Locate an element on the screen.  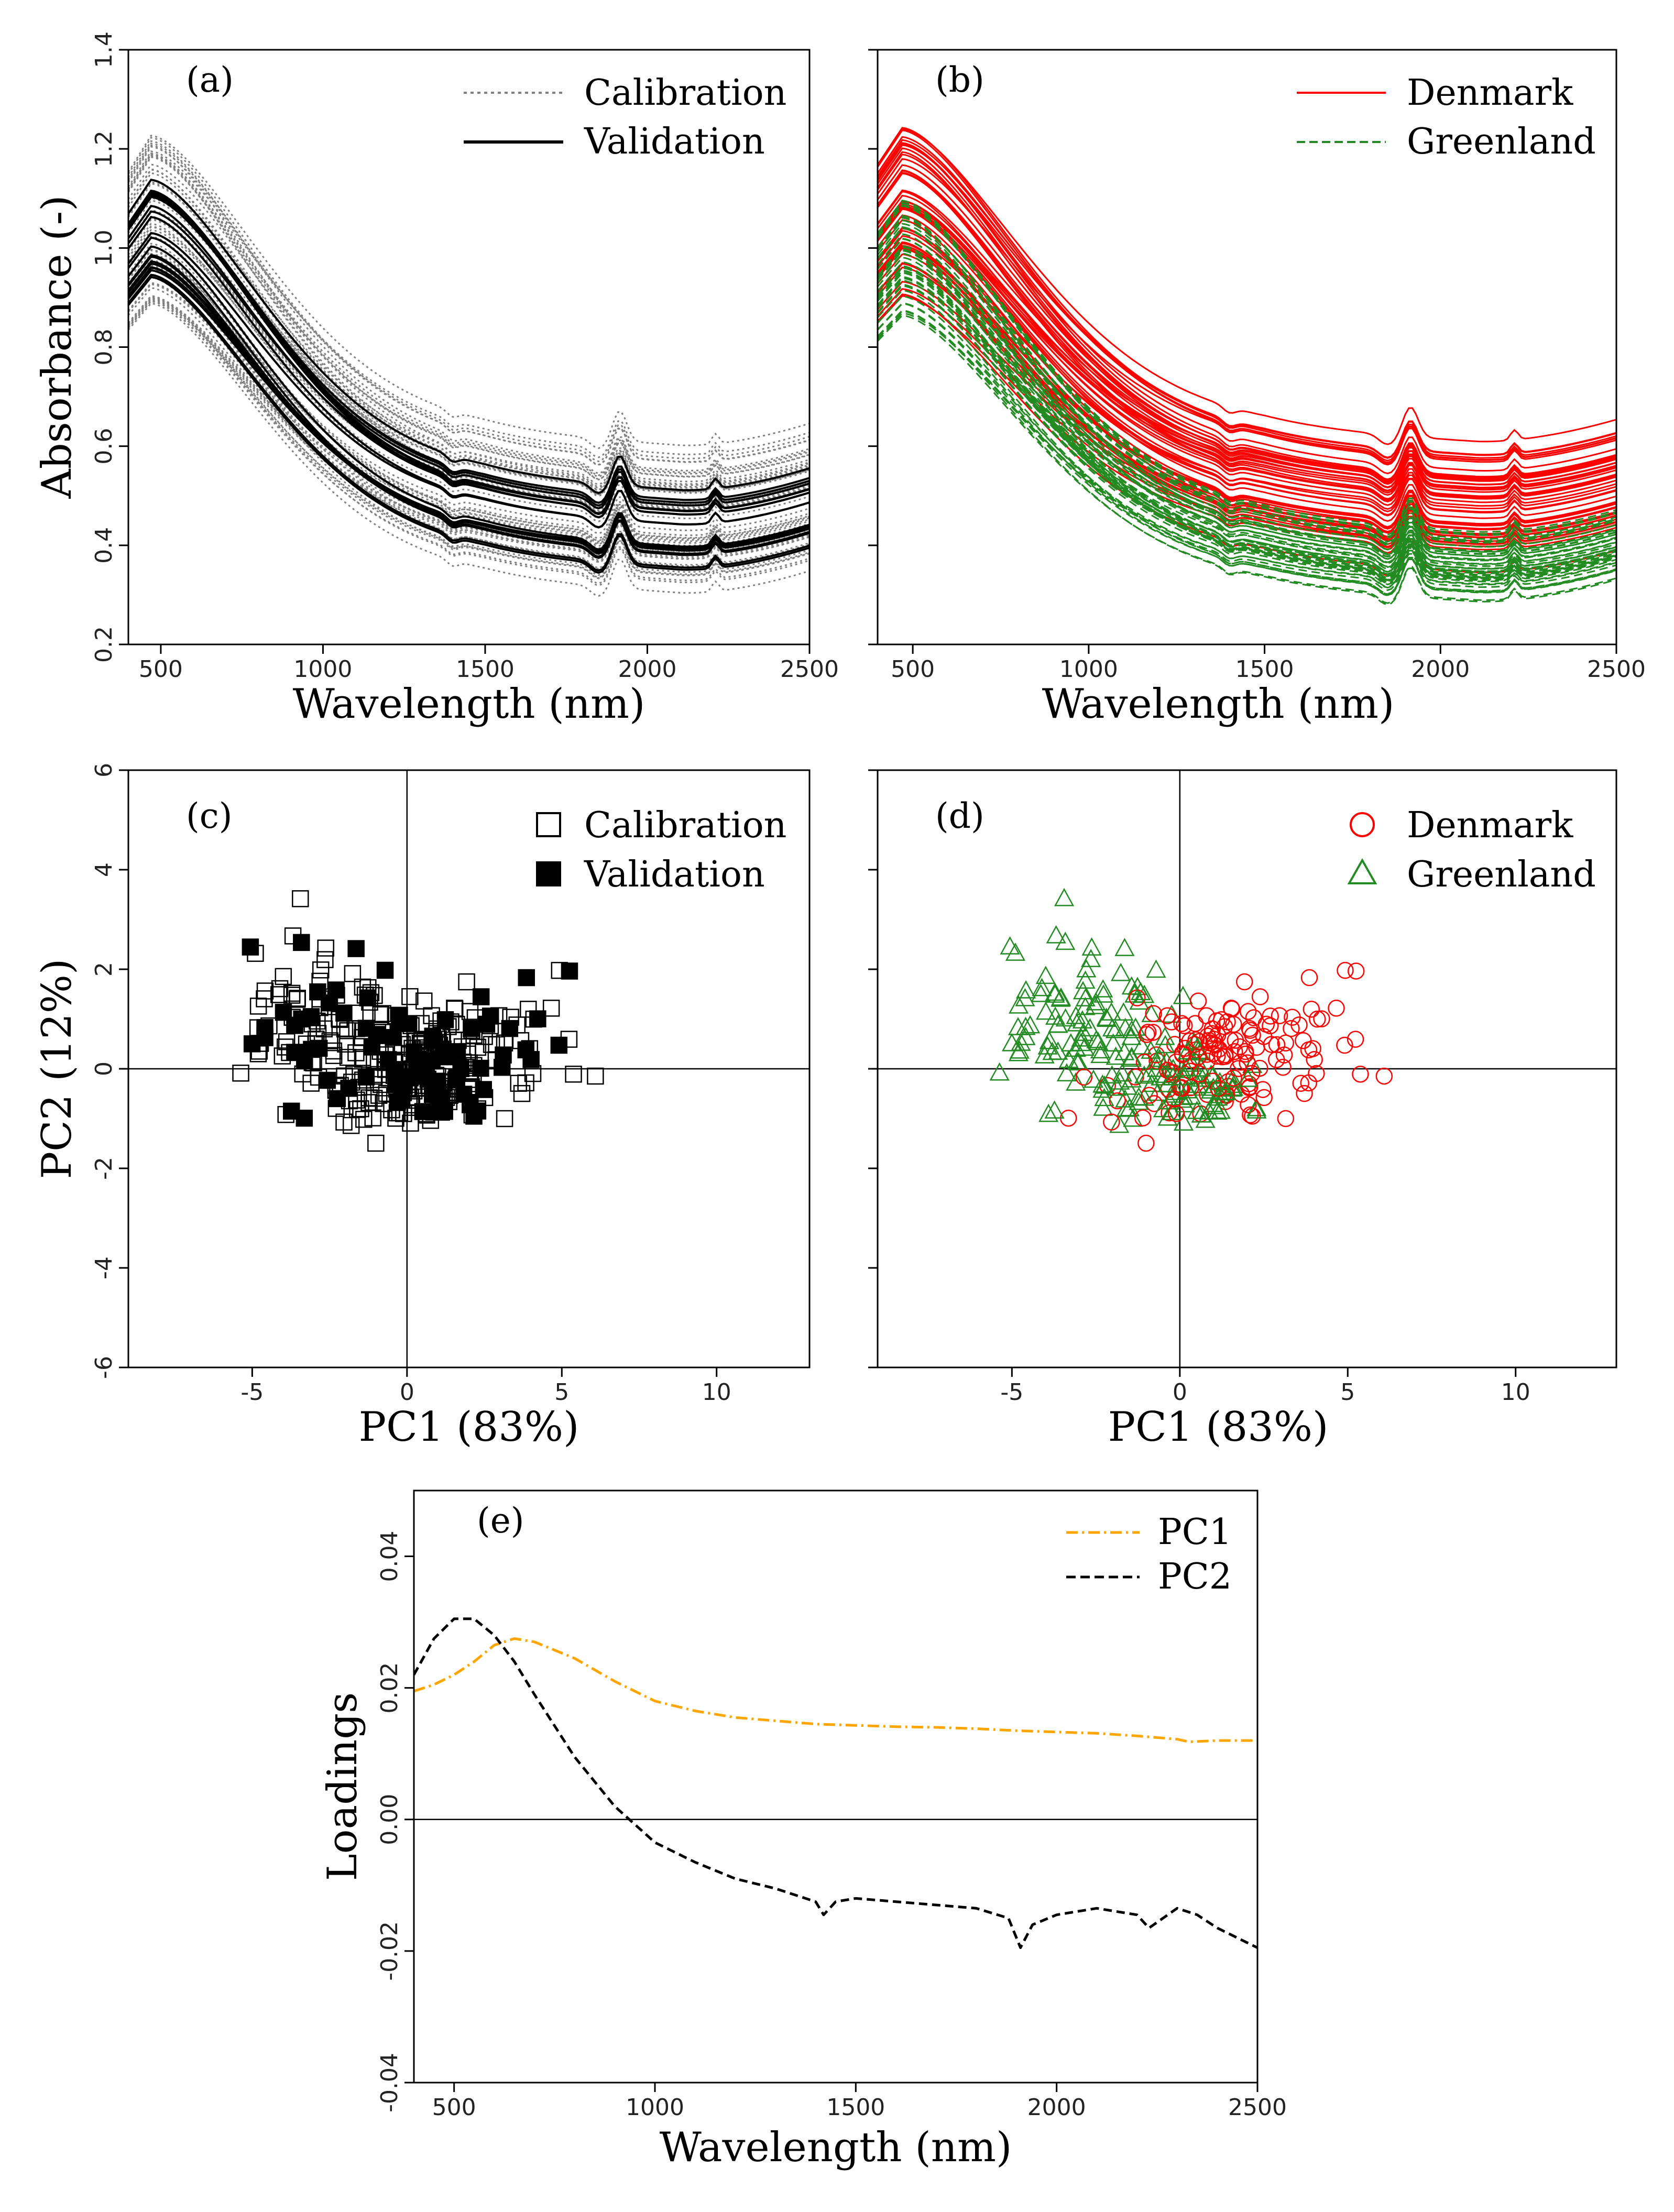
x-tick-label: 2000 is located at coordinates (647, 670).